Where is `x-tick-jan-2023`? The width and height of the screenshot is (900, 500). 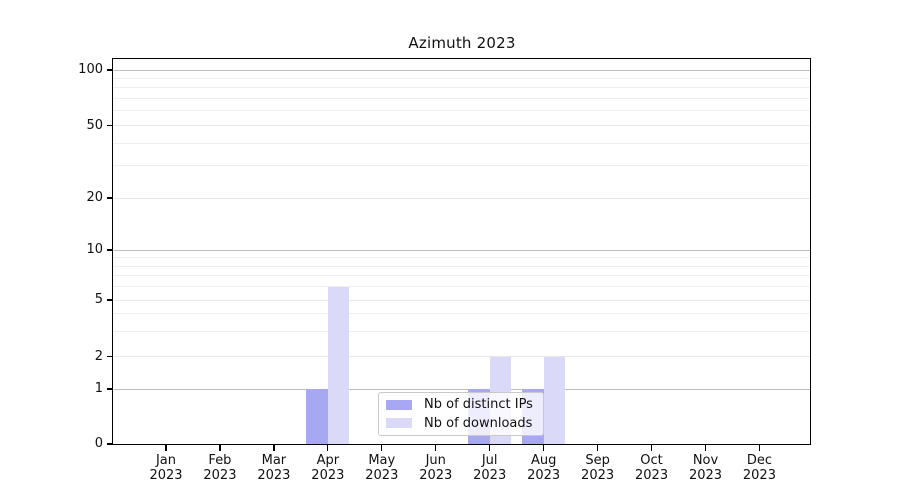
x-tick-jan-2023 is located at coordinates (166, 448).